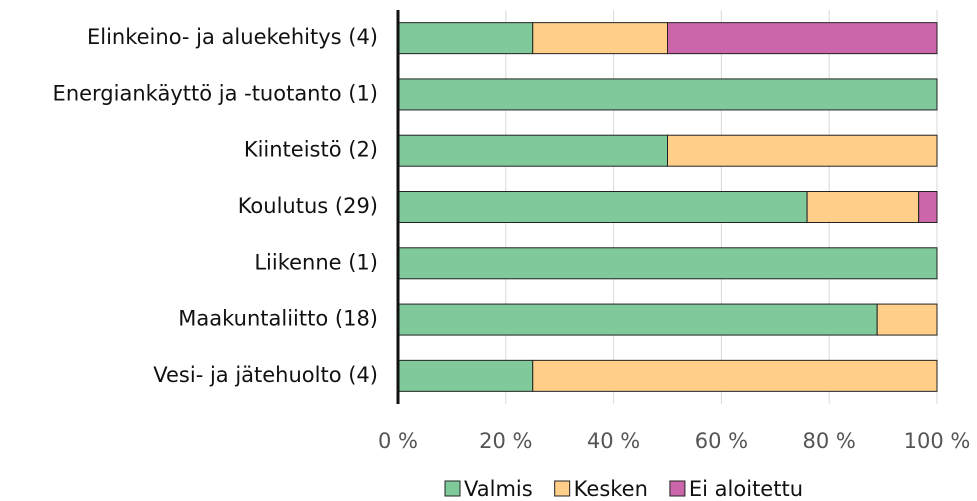 This screenshot has width=977, height=501. What do you see at coordinates (611, 489) in the screenshot?
I see `legend-label: Kesken` at bounding box center [611, 489].